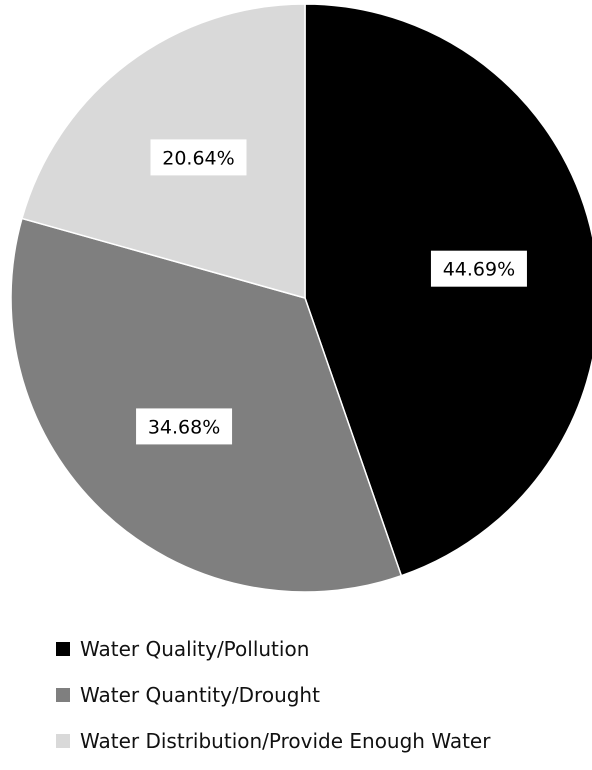 This screenshot has height=770, width=592. I want to click on legend-item-water-quantity: Water Quantity/Drought, so click(273, 695).